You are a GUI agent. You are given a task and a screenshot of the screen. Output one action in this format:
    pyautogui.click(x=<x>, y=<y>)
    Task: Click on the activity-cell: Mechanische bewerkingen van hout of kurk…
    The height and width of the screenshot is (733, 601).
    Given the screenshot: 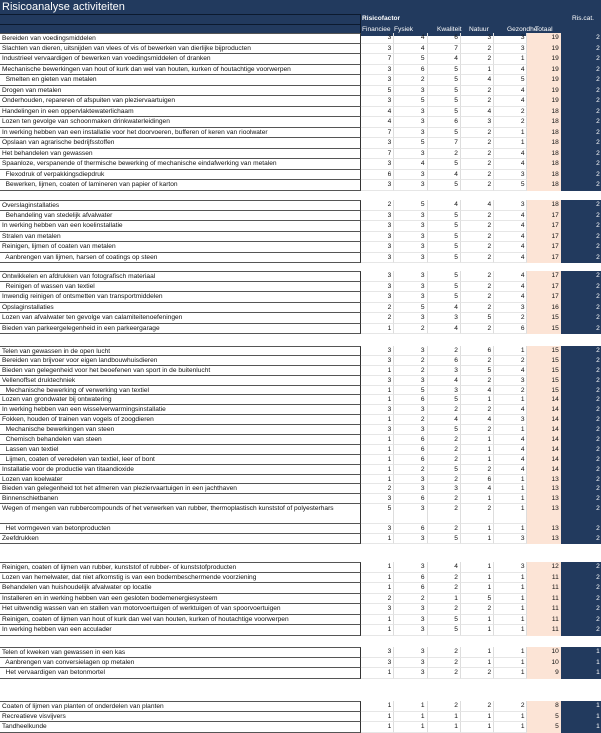 What is the action you would take?
    pyautogui.click(x=180, y=69)
    